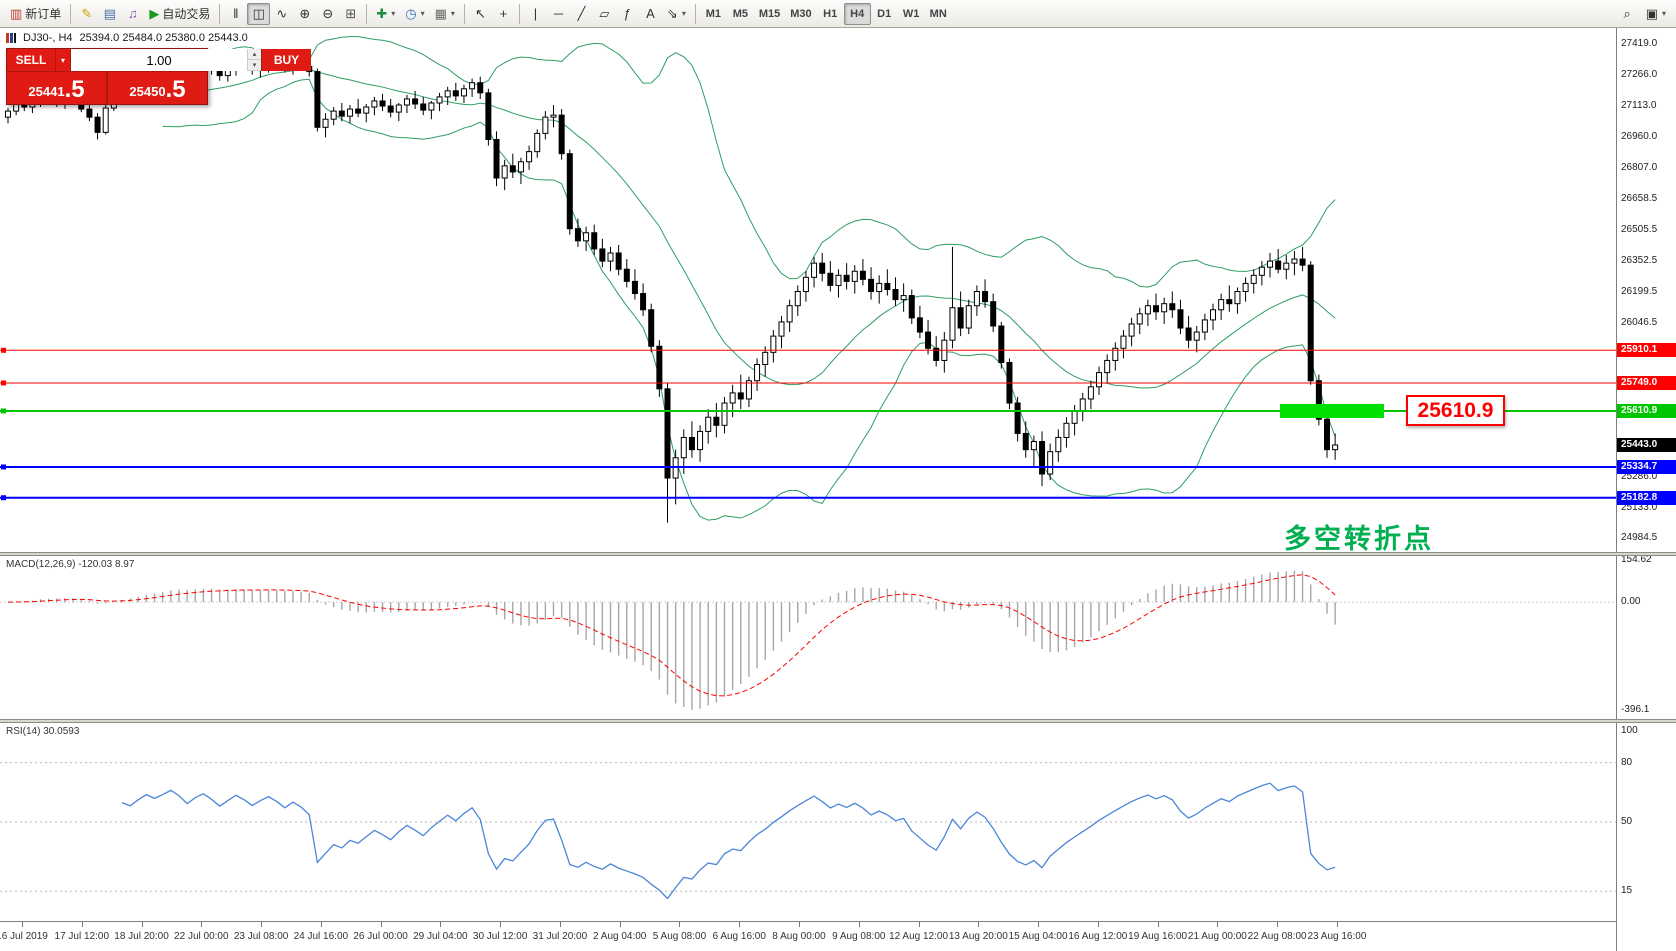  I want to click on spin-down-icon: ▾, so click(254, 65).